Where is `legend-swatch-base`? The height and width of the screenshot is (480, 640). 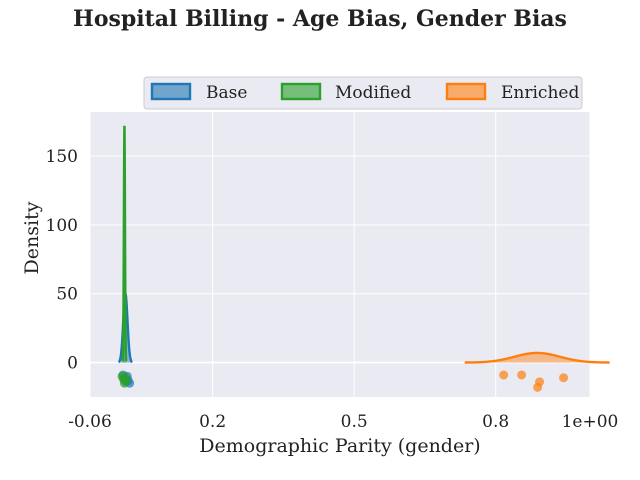
legend-swatch-base is located at coordinates (171, 91).